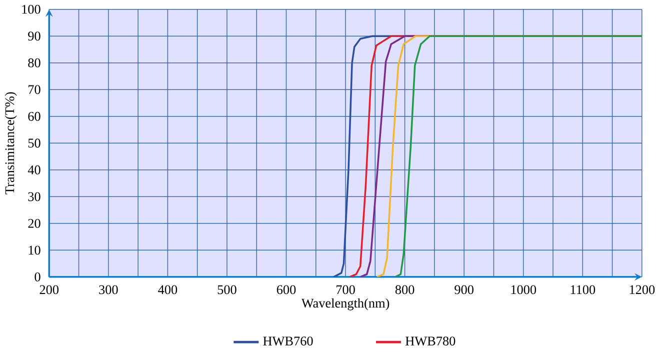 This screenshot has height=353, width=660. Describe the element at coordinates (227, 289) in the screenshot. I see `x-tick-label: 500` at that location.